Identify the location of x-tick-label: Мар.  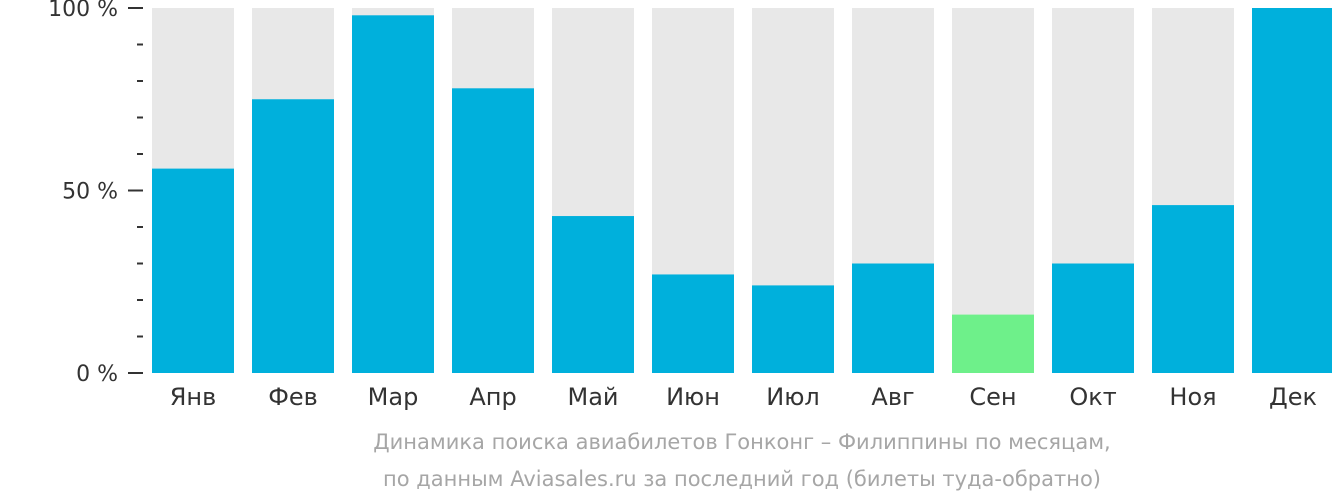
(393, 397).